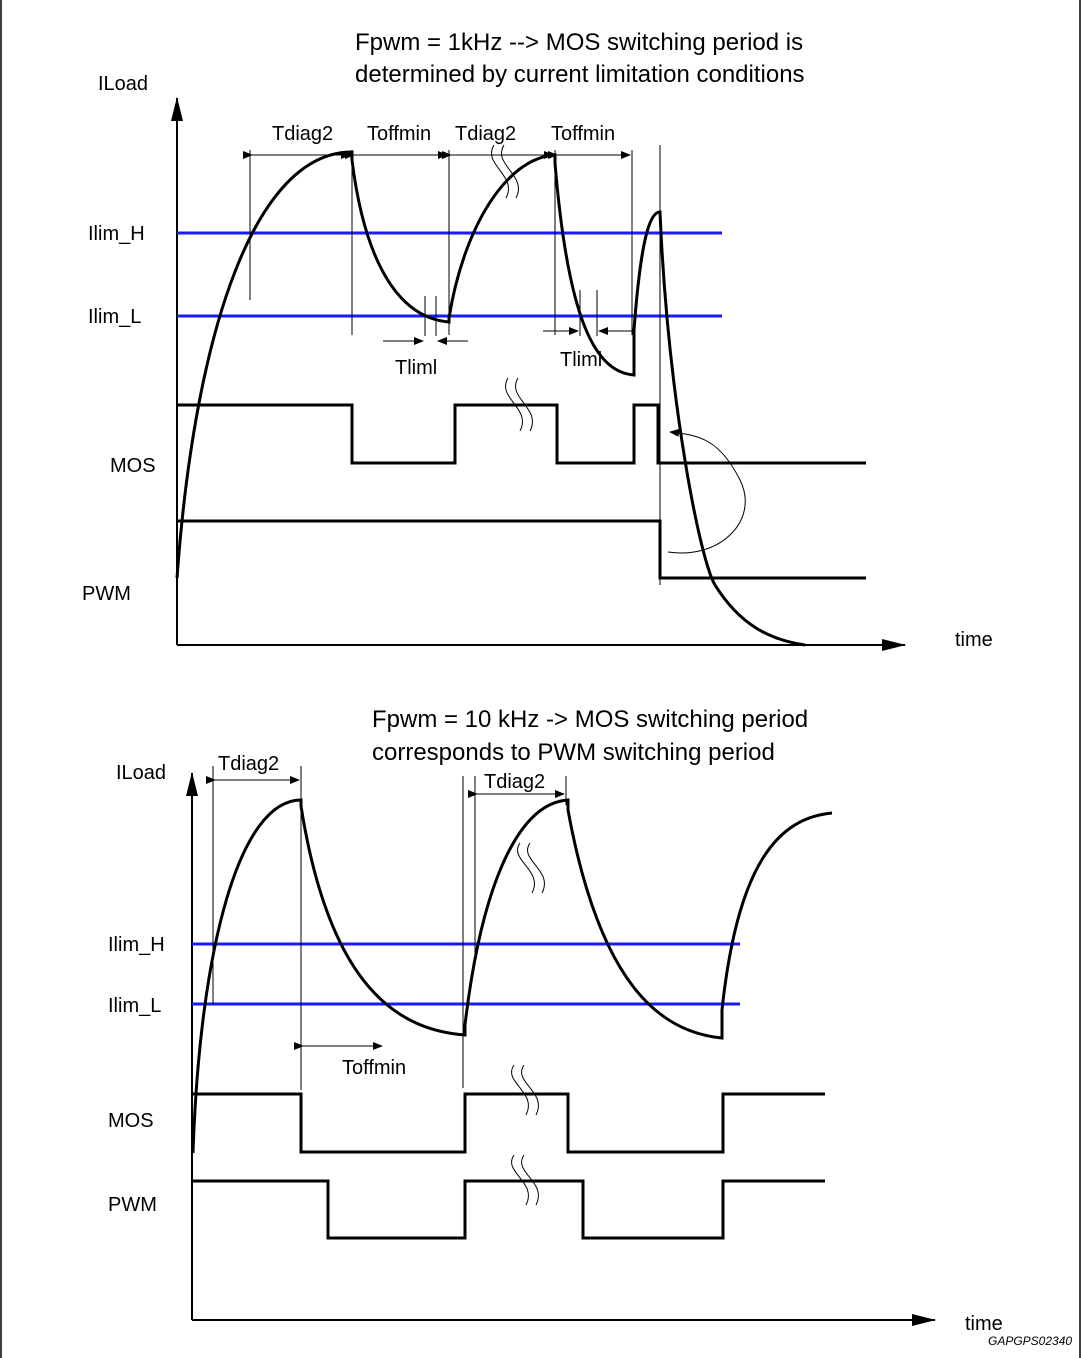  What do you see at coordinates (136, 945) in the screenshot?
I see `bottom-ilim-h-label: Ilim_H` at bounding box center [136, 945].